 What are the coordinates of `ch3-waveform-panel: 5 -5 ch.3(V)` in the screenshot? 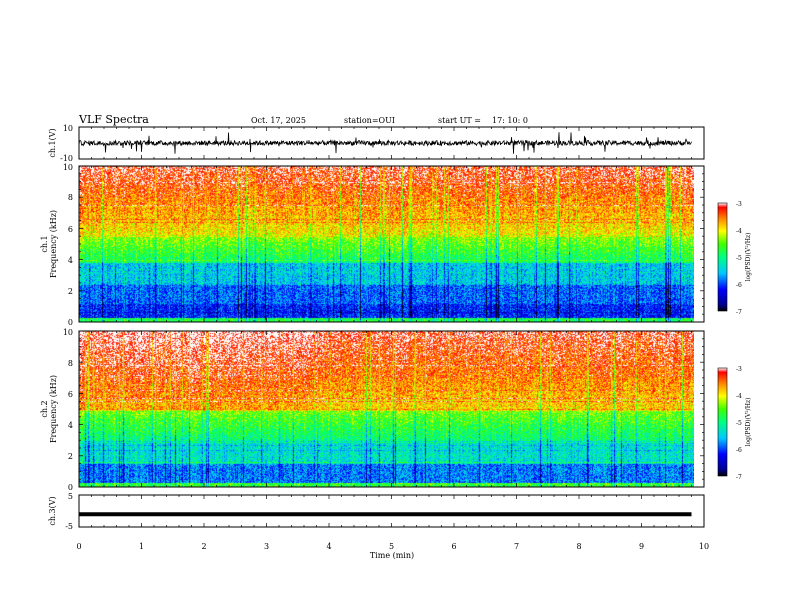 It's located at (376, 511).